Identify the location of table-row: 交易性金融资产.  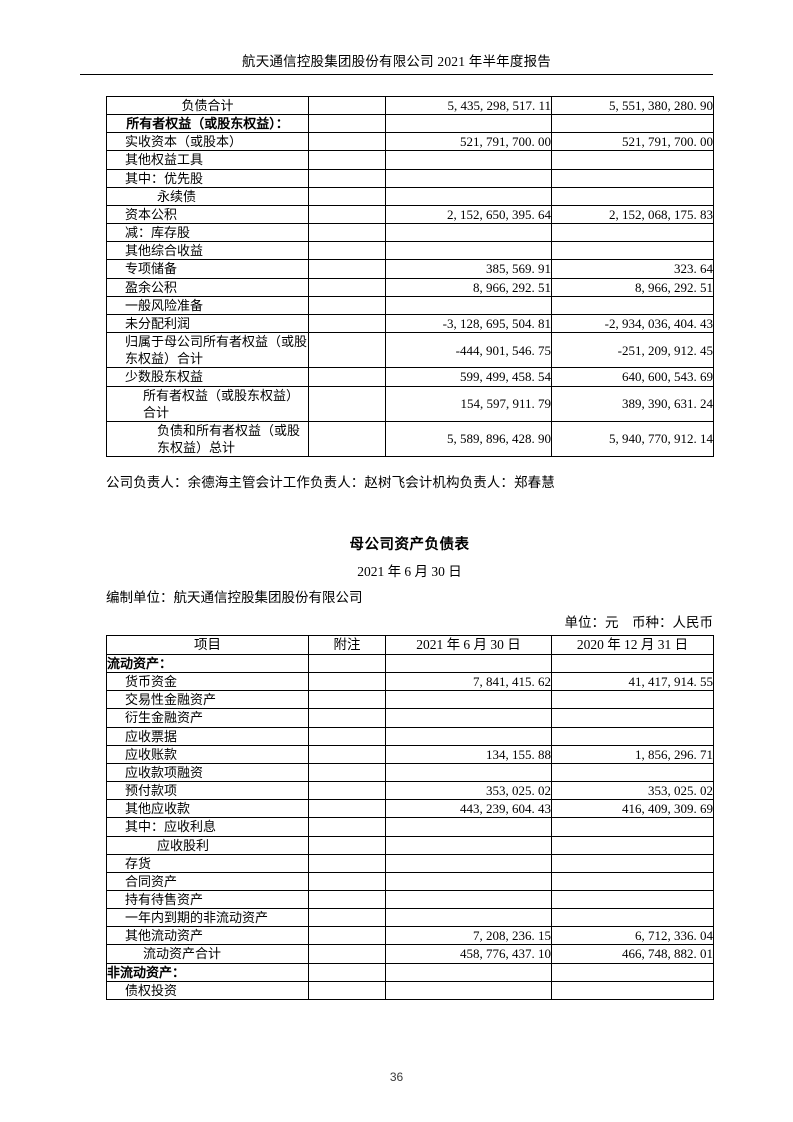
(410, 700).